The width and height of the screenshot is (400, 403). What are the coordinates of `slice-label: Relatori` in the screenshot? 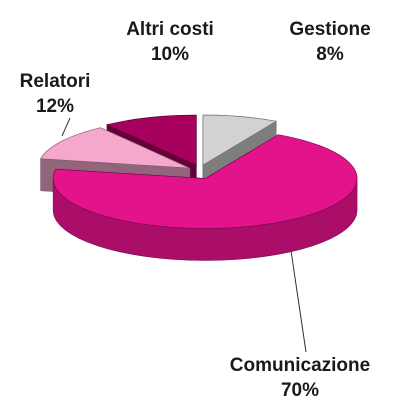 It's located at (55, 81).